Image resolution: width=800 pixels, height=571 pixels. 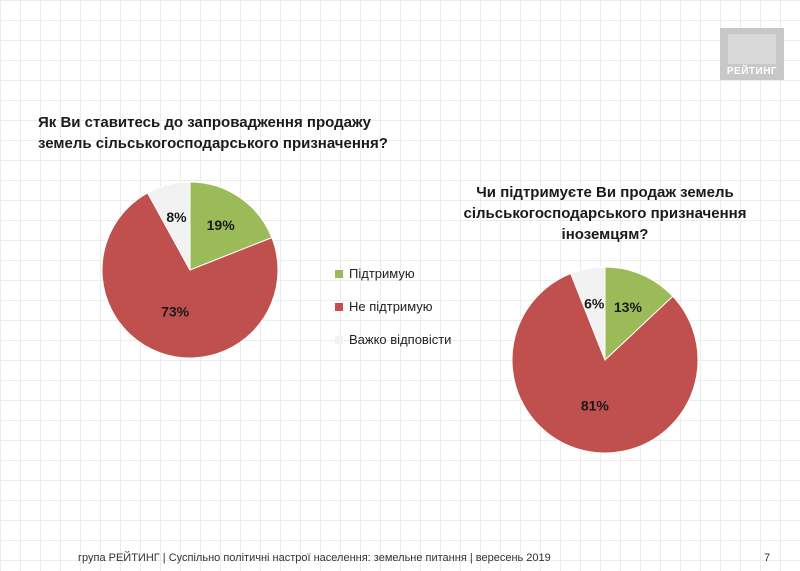 I want to click on pie1-label-support: 19%, so click(x=221, y=225).